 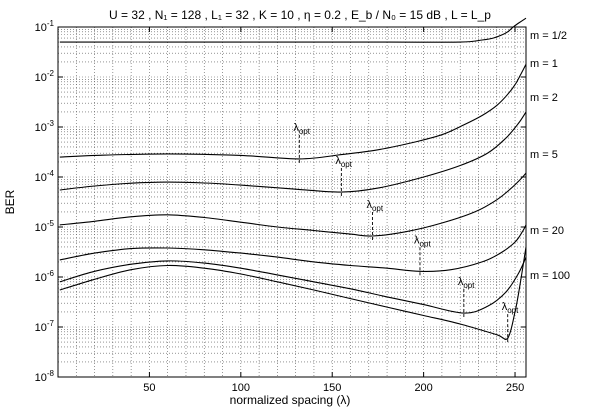 I want to click on series-label: m = 2, so click(x=544, y=98).